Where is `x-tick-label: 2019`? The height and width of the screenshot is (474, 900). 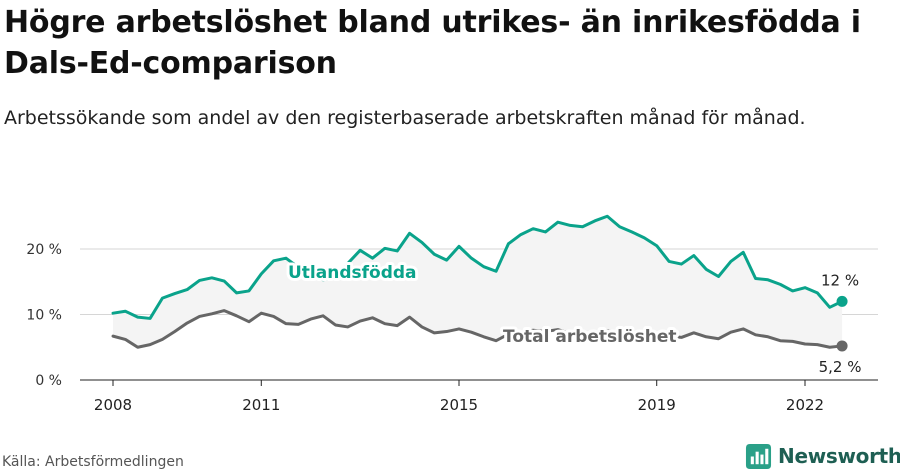 x-tick-label: 2019 is located at coordinates (657, 405).